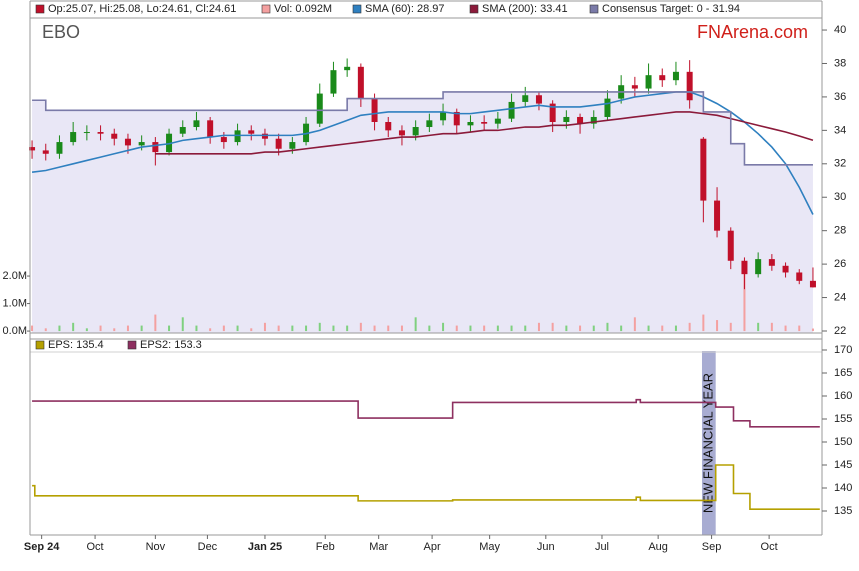 Image resolution: width=859 pixels, height=571 pixels. What do you see at coordinates (42, 547) in the screenshot?
I see `x-tick-label: Sep 24` at bounding box center [42, 547].